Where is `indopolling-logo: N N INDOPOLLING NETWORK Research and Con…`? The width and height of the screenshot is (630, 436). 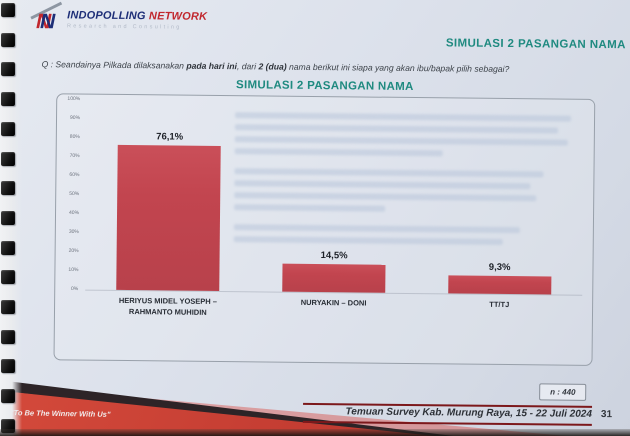 indopolling-logo: N N INDOPOLLING NETWORK Research and Con… is located at coordinates (118, 18).